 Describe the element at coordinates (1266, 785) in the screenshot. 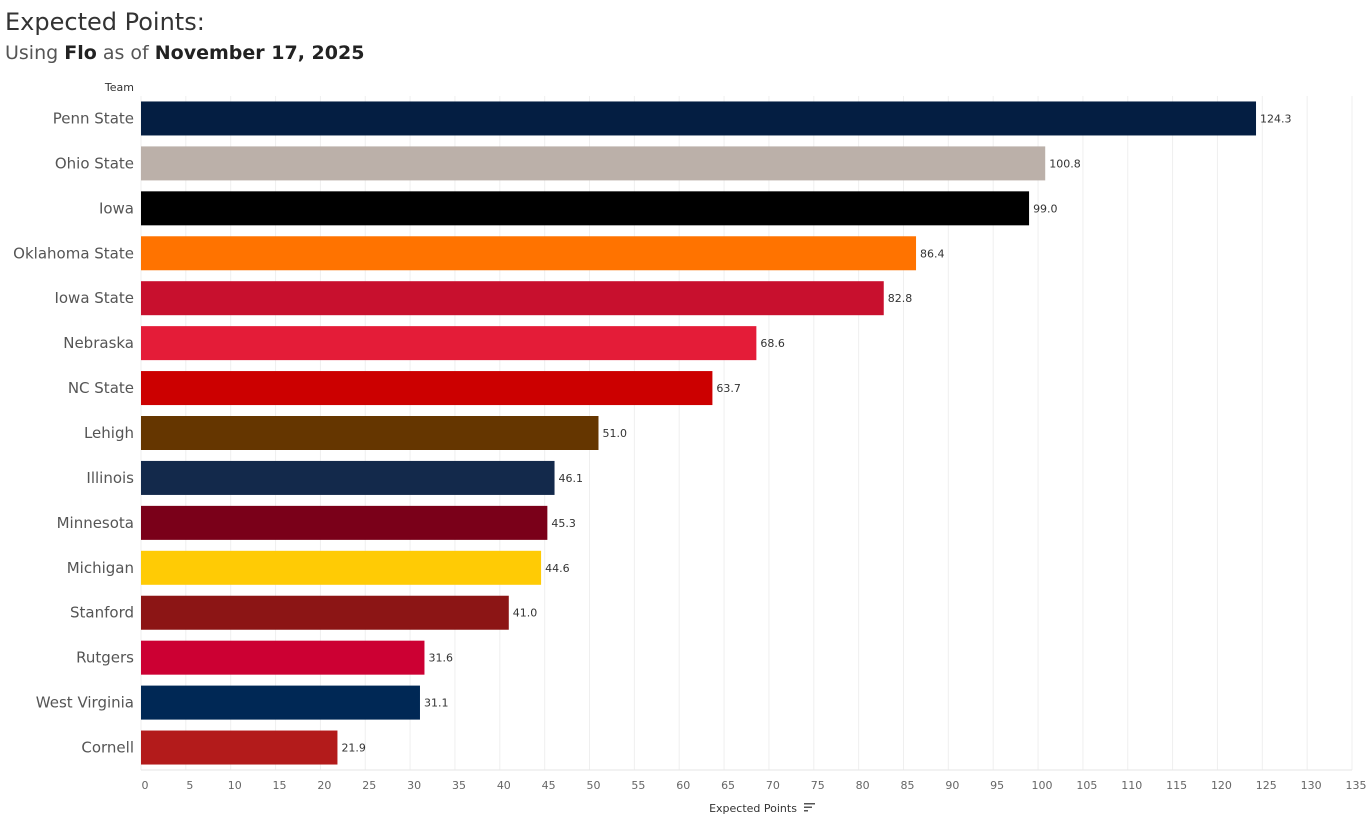

I see `x-tick-label: 125` at that location.